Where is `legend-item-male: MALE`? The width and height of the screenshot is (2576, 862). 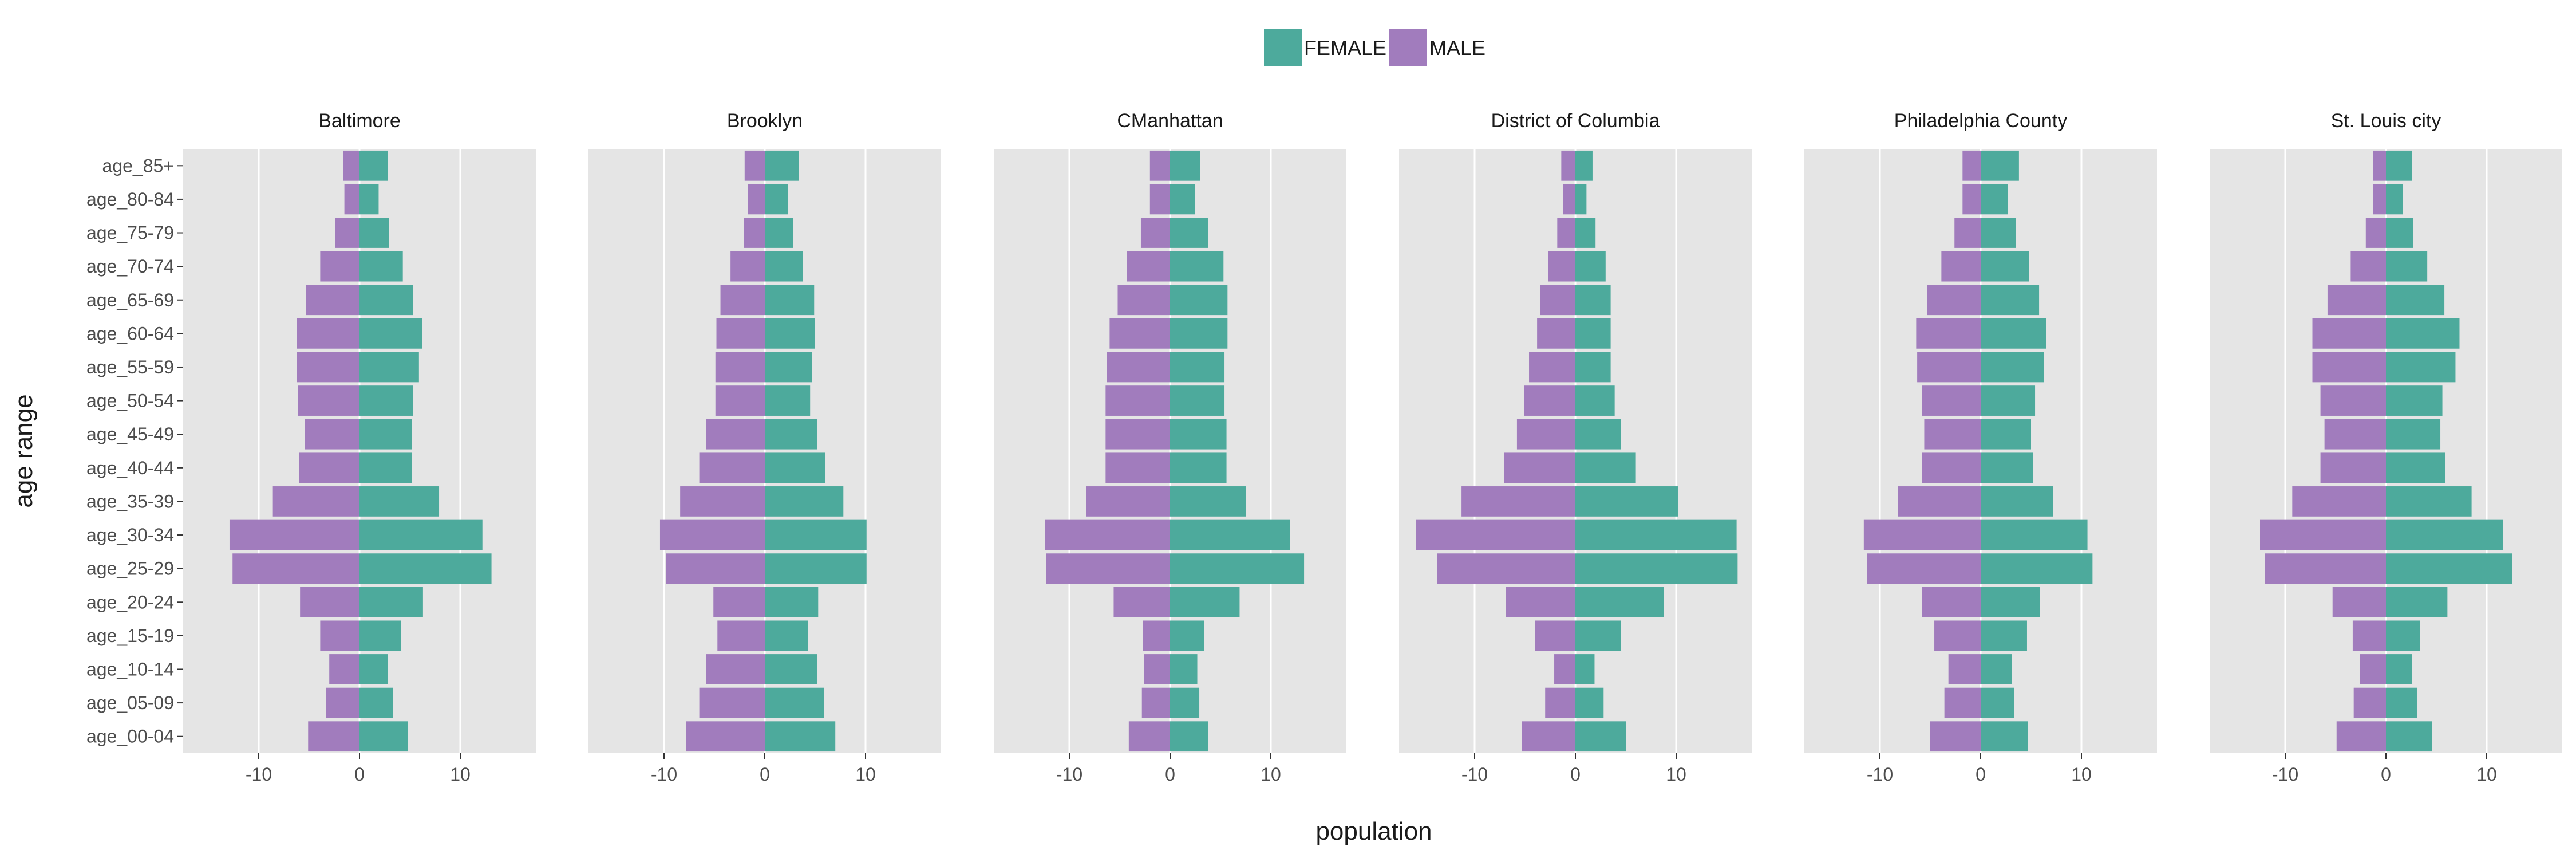 legend-item-male: MALE is located at coordinates (1437, 48).